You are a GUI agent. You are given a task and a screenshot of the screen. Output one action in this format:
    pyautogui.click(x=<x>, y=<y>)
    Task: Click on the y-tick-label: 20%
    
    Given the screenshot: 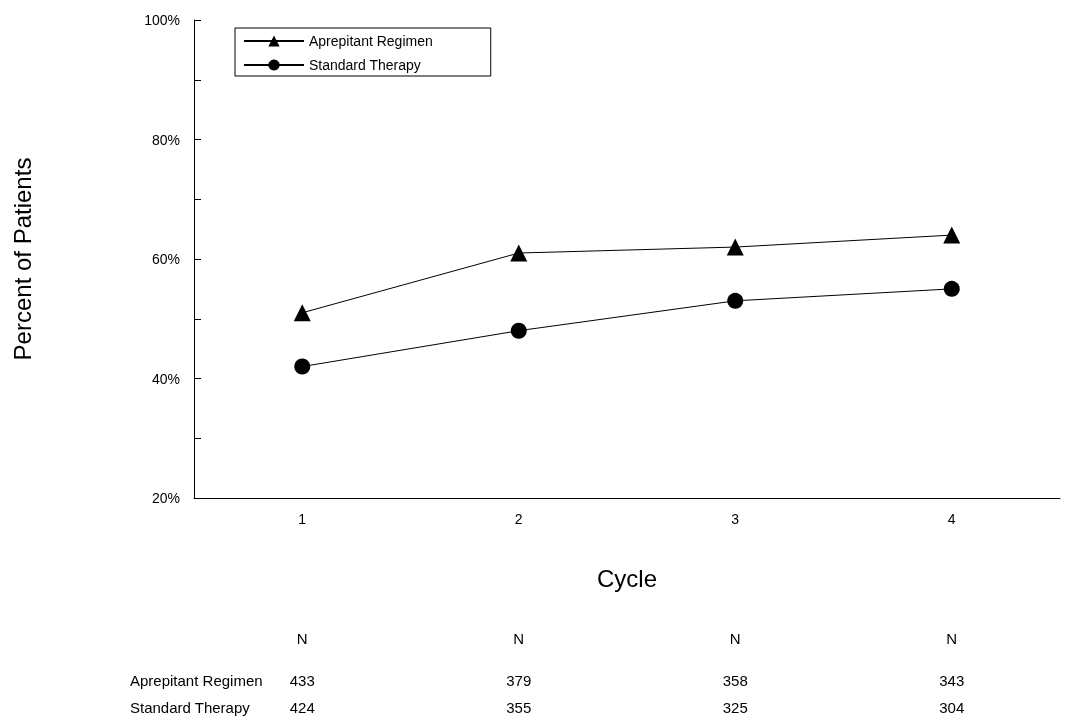 What is the action you would take?
    pyautogui.click(x=165, y=498)
    